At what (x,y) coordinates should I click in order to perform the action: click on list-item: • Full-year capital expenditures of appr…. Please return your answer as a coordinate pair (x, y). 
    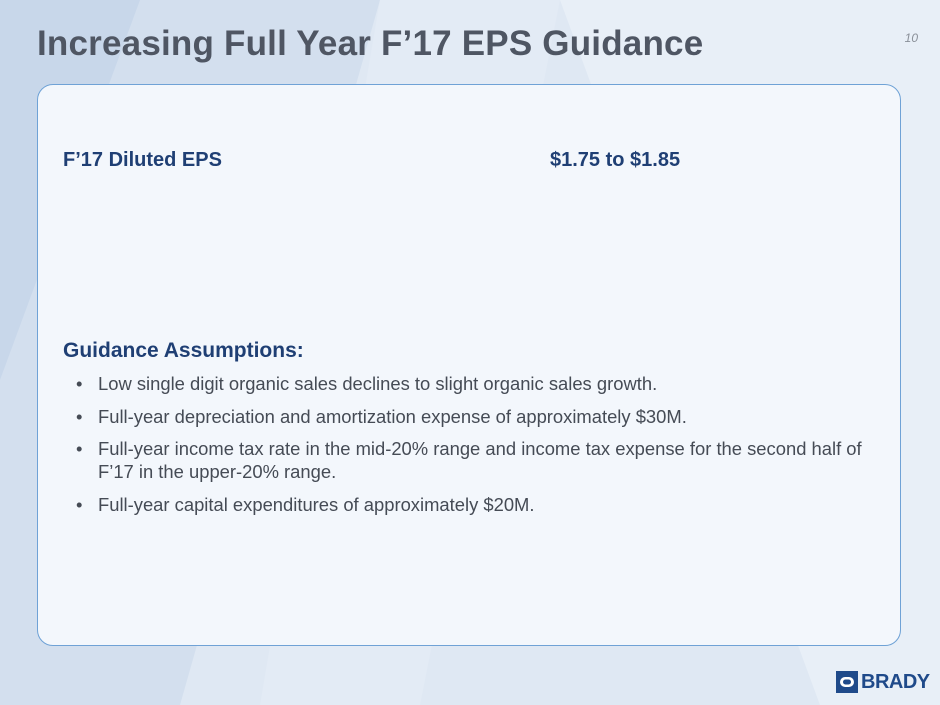
    Looking at the image, I should click on (471, 504).